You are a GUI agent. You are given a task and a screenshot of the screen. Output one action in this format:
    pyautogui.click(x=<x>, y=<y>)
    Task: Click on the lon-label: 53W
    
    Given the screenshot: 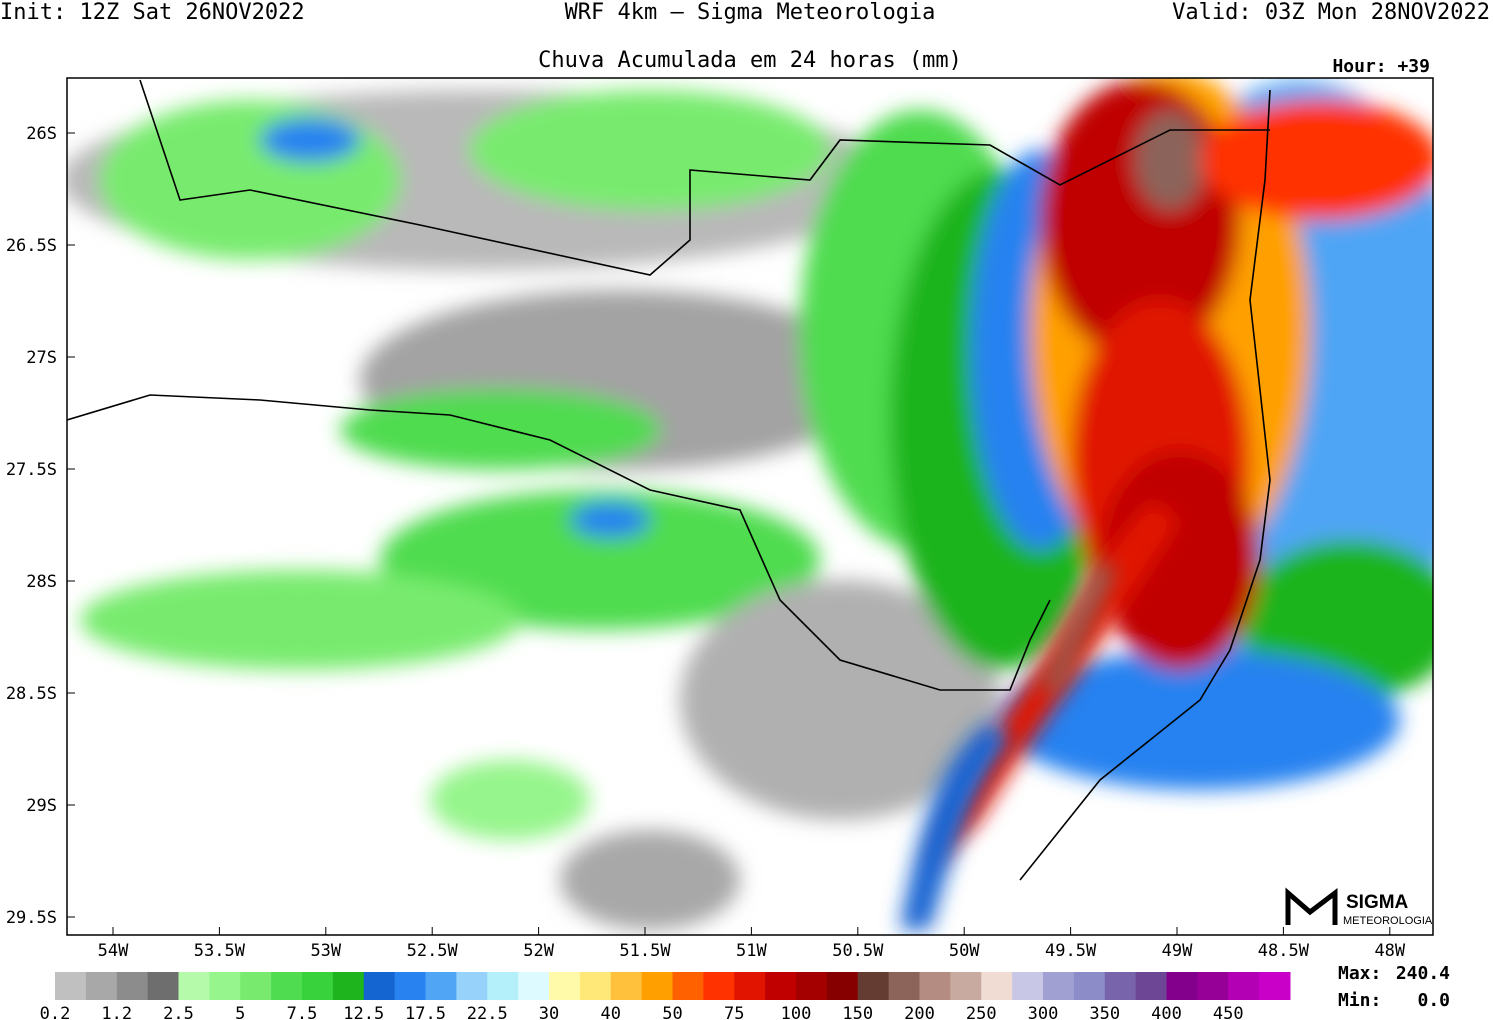 What is the action you would take?
    pyautogui.click(x=325, y=951)
    